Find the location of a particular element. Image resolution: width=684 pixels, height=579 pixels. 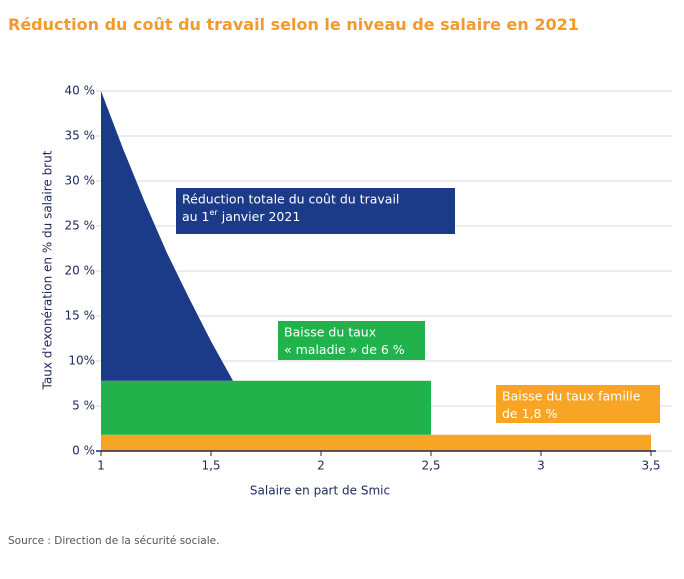

x-tick-label: 3 is located at coordinates (541, 466).